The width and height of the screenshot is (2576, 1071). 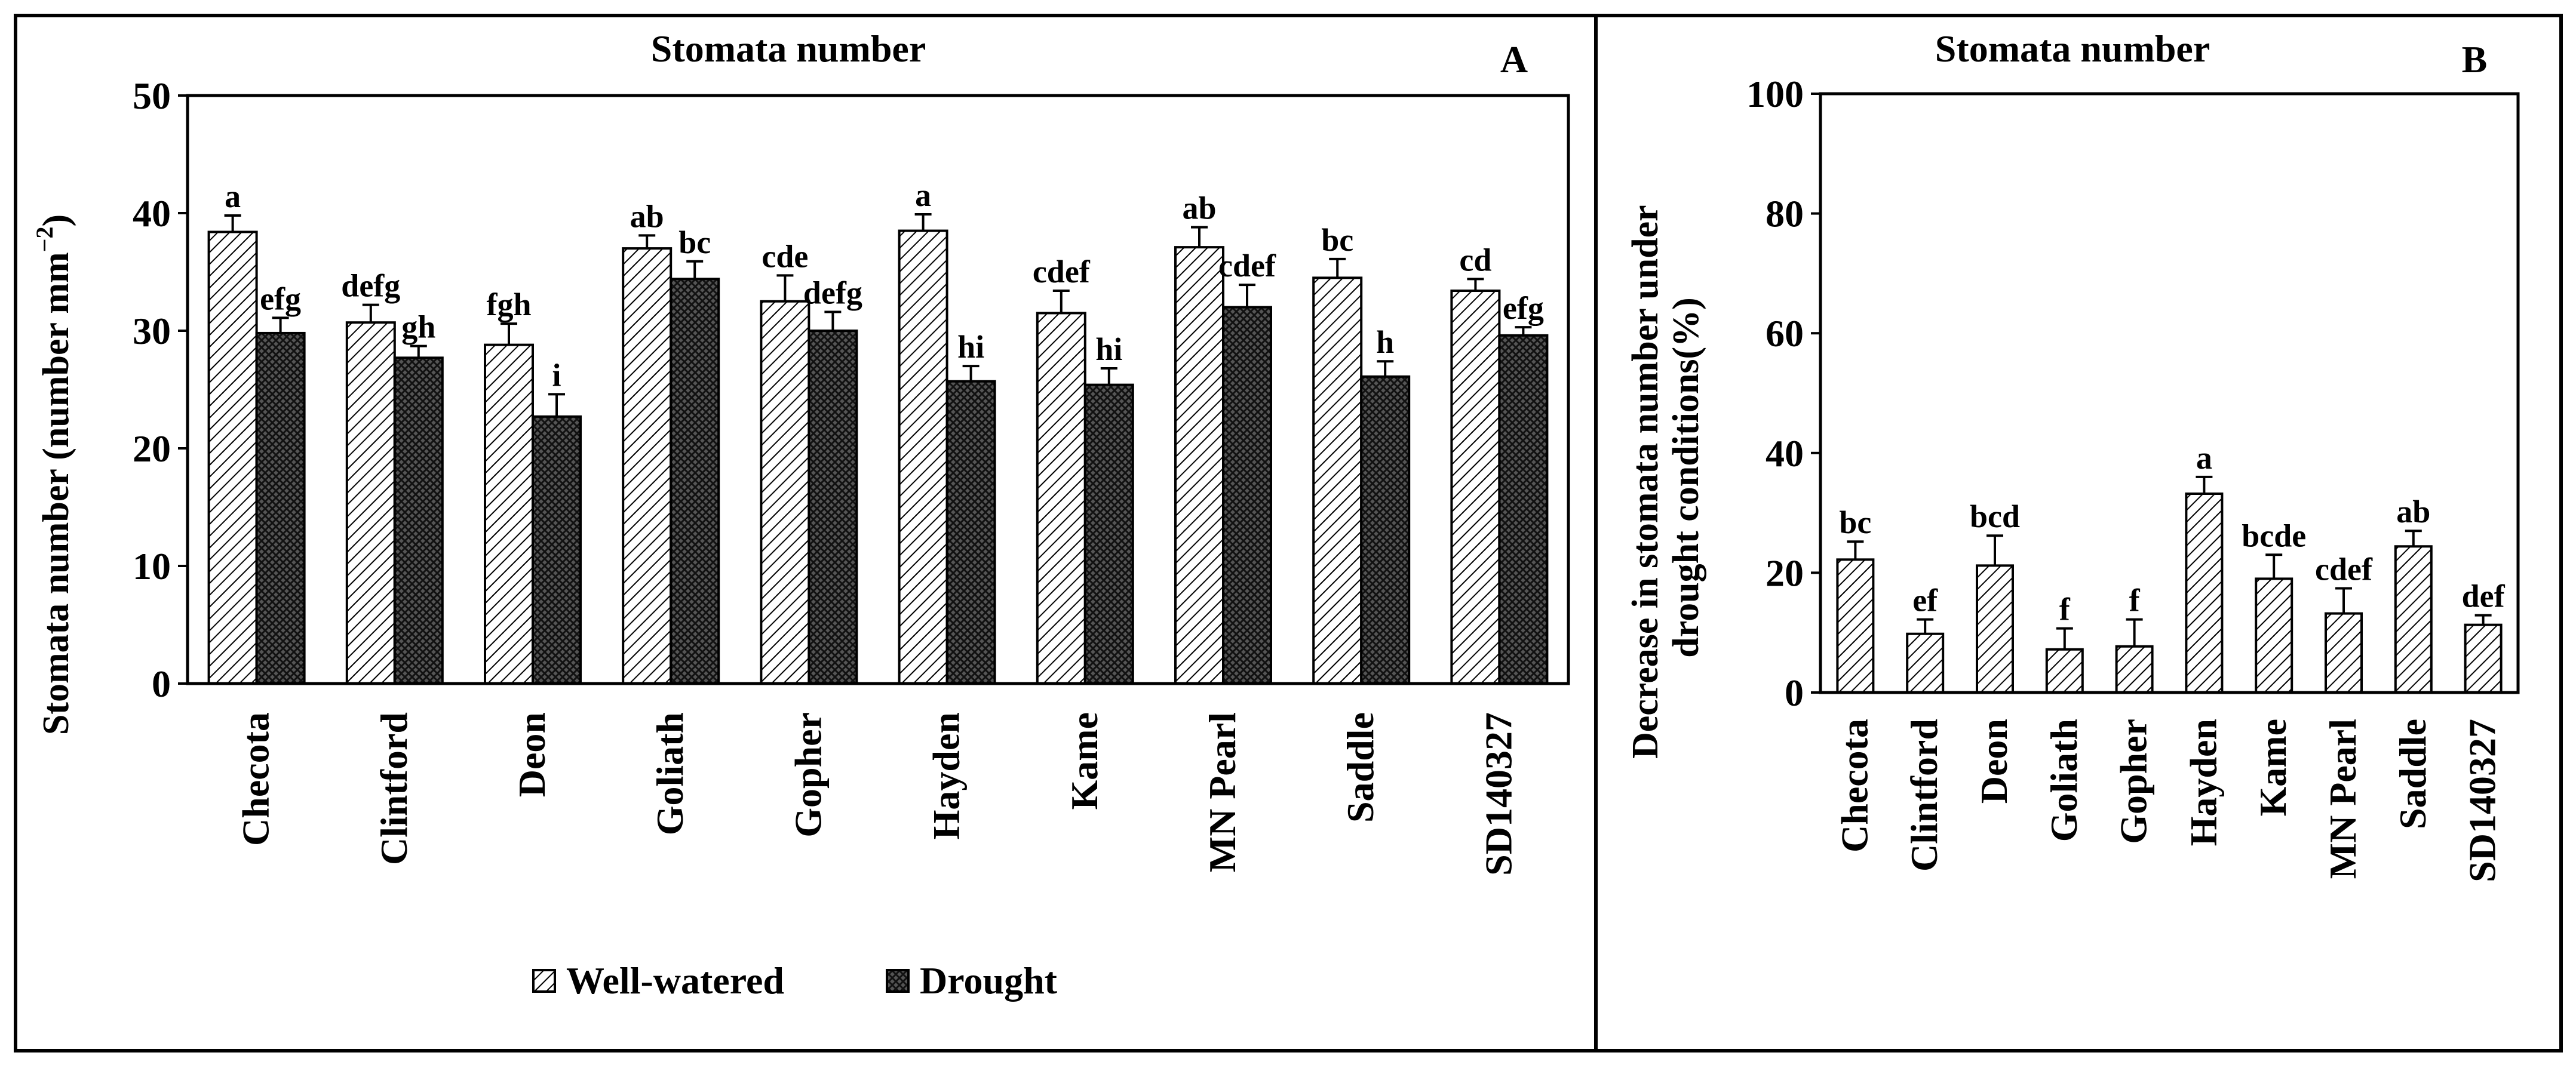 What do you see at coordinates (833, 508) in the screenshot?
I see `bar-drought-gopher` at bounding box center [833, 508].